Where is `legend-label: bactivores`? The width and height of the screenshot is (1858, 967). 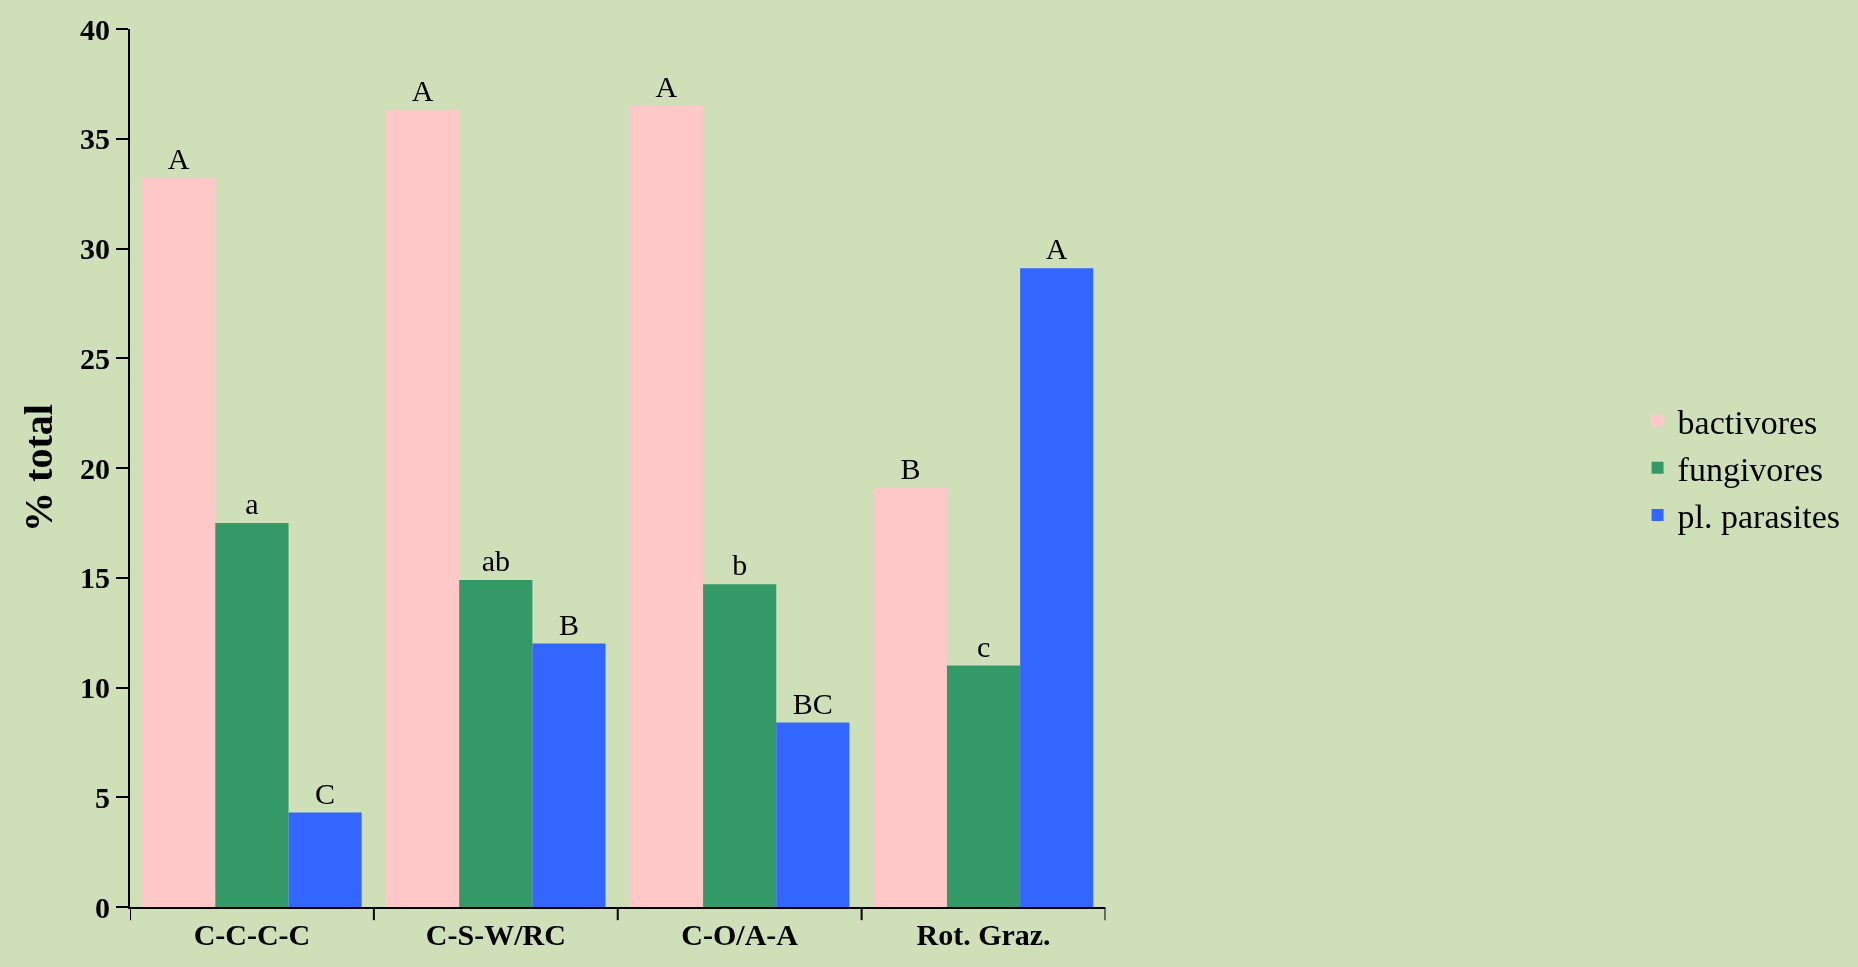 legend-label: bactivores is located at coordinates (1747, 422).